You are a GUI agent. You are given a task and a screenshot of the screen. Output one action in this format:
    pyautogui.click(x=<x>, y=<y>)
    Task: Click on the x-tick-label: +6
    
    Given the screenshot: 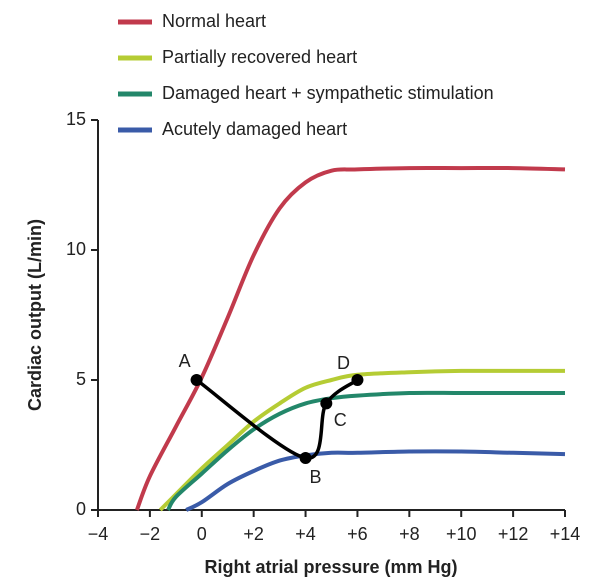 What is the action you would take?
    pyautogui.click(x=357, y=534)
    